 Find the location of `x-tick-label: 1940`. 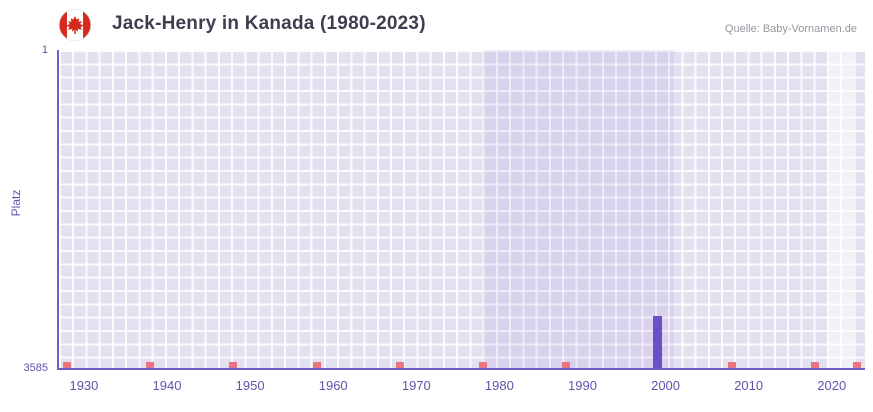

x-tick-label: 1940 is located at coordinates (167, 385).